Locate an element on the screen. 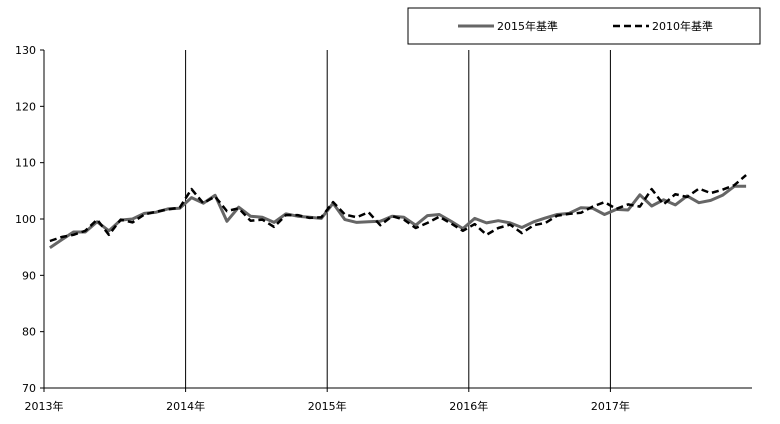 This screenshot has width=780, height=424. x-tick-label: 2016年 is located at coordinates (468, 406).